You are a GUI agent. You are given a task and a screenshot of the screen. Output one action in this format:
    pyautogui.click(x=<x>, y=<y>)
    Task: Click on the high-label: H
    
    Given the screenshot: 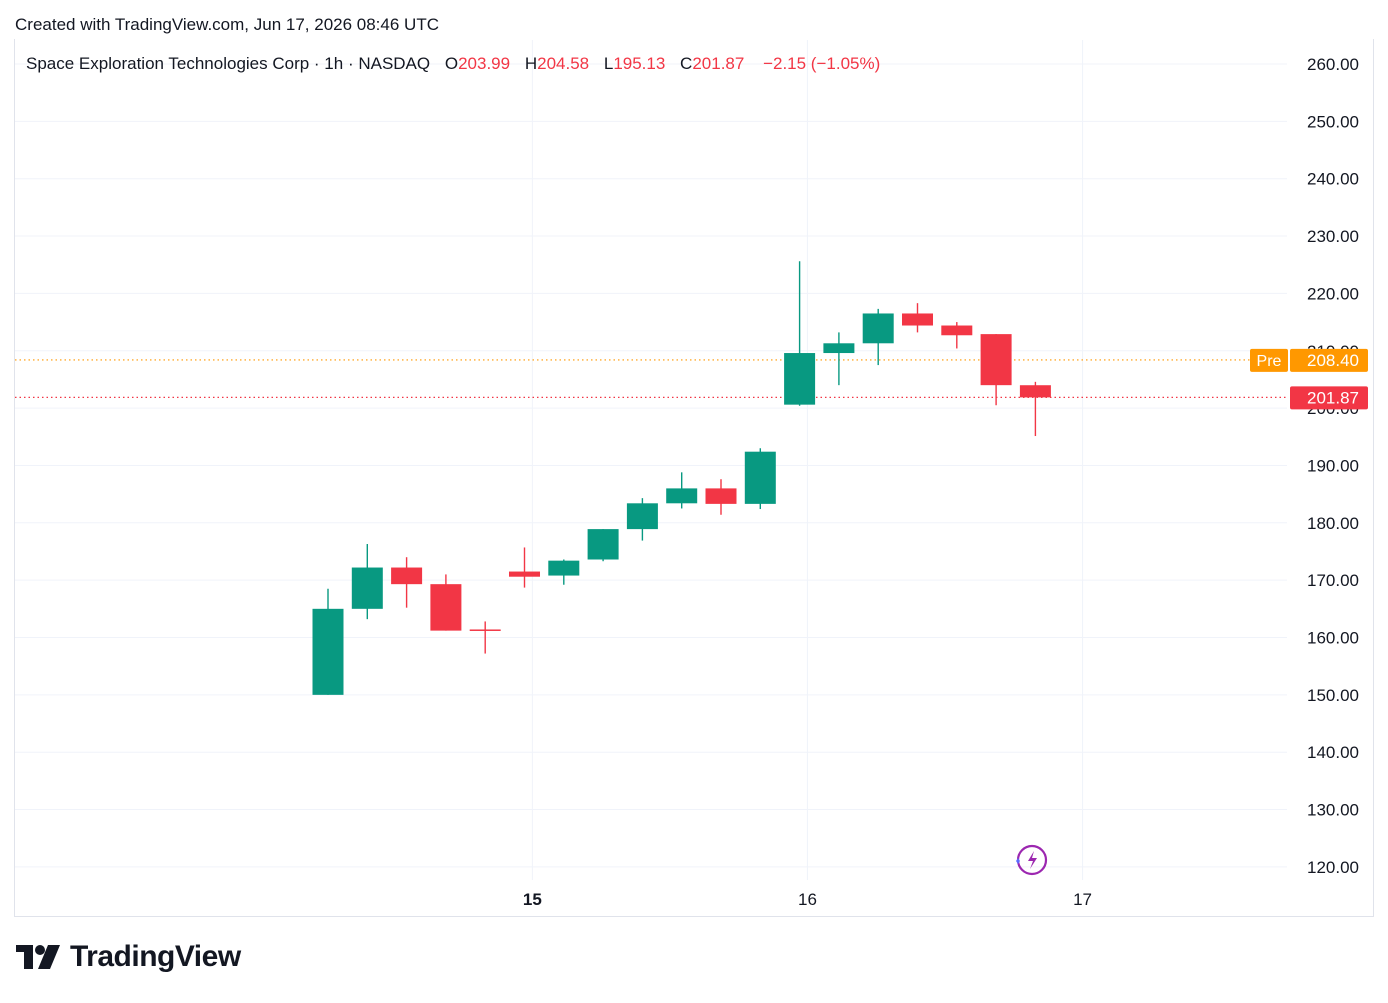 What is the action you would take?
    pyautogui.click(x=531, y=63)
    